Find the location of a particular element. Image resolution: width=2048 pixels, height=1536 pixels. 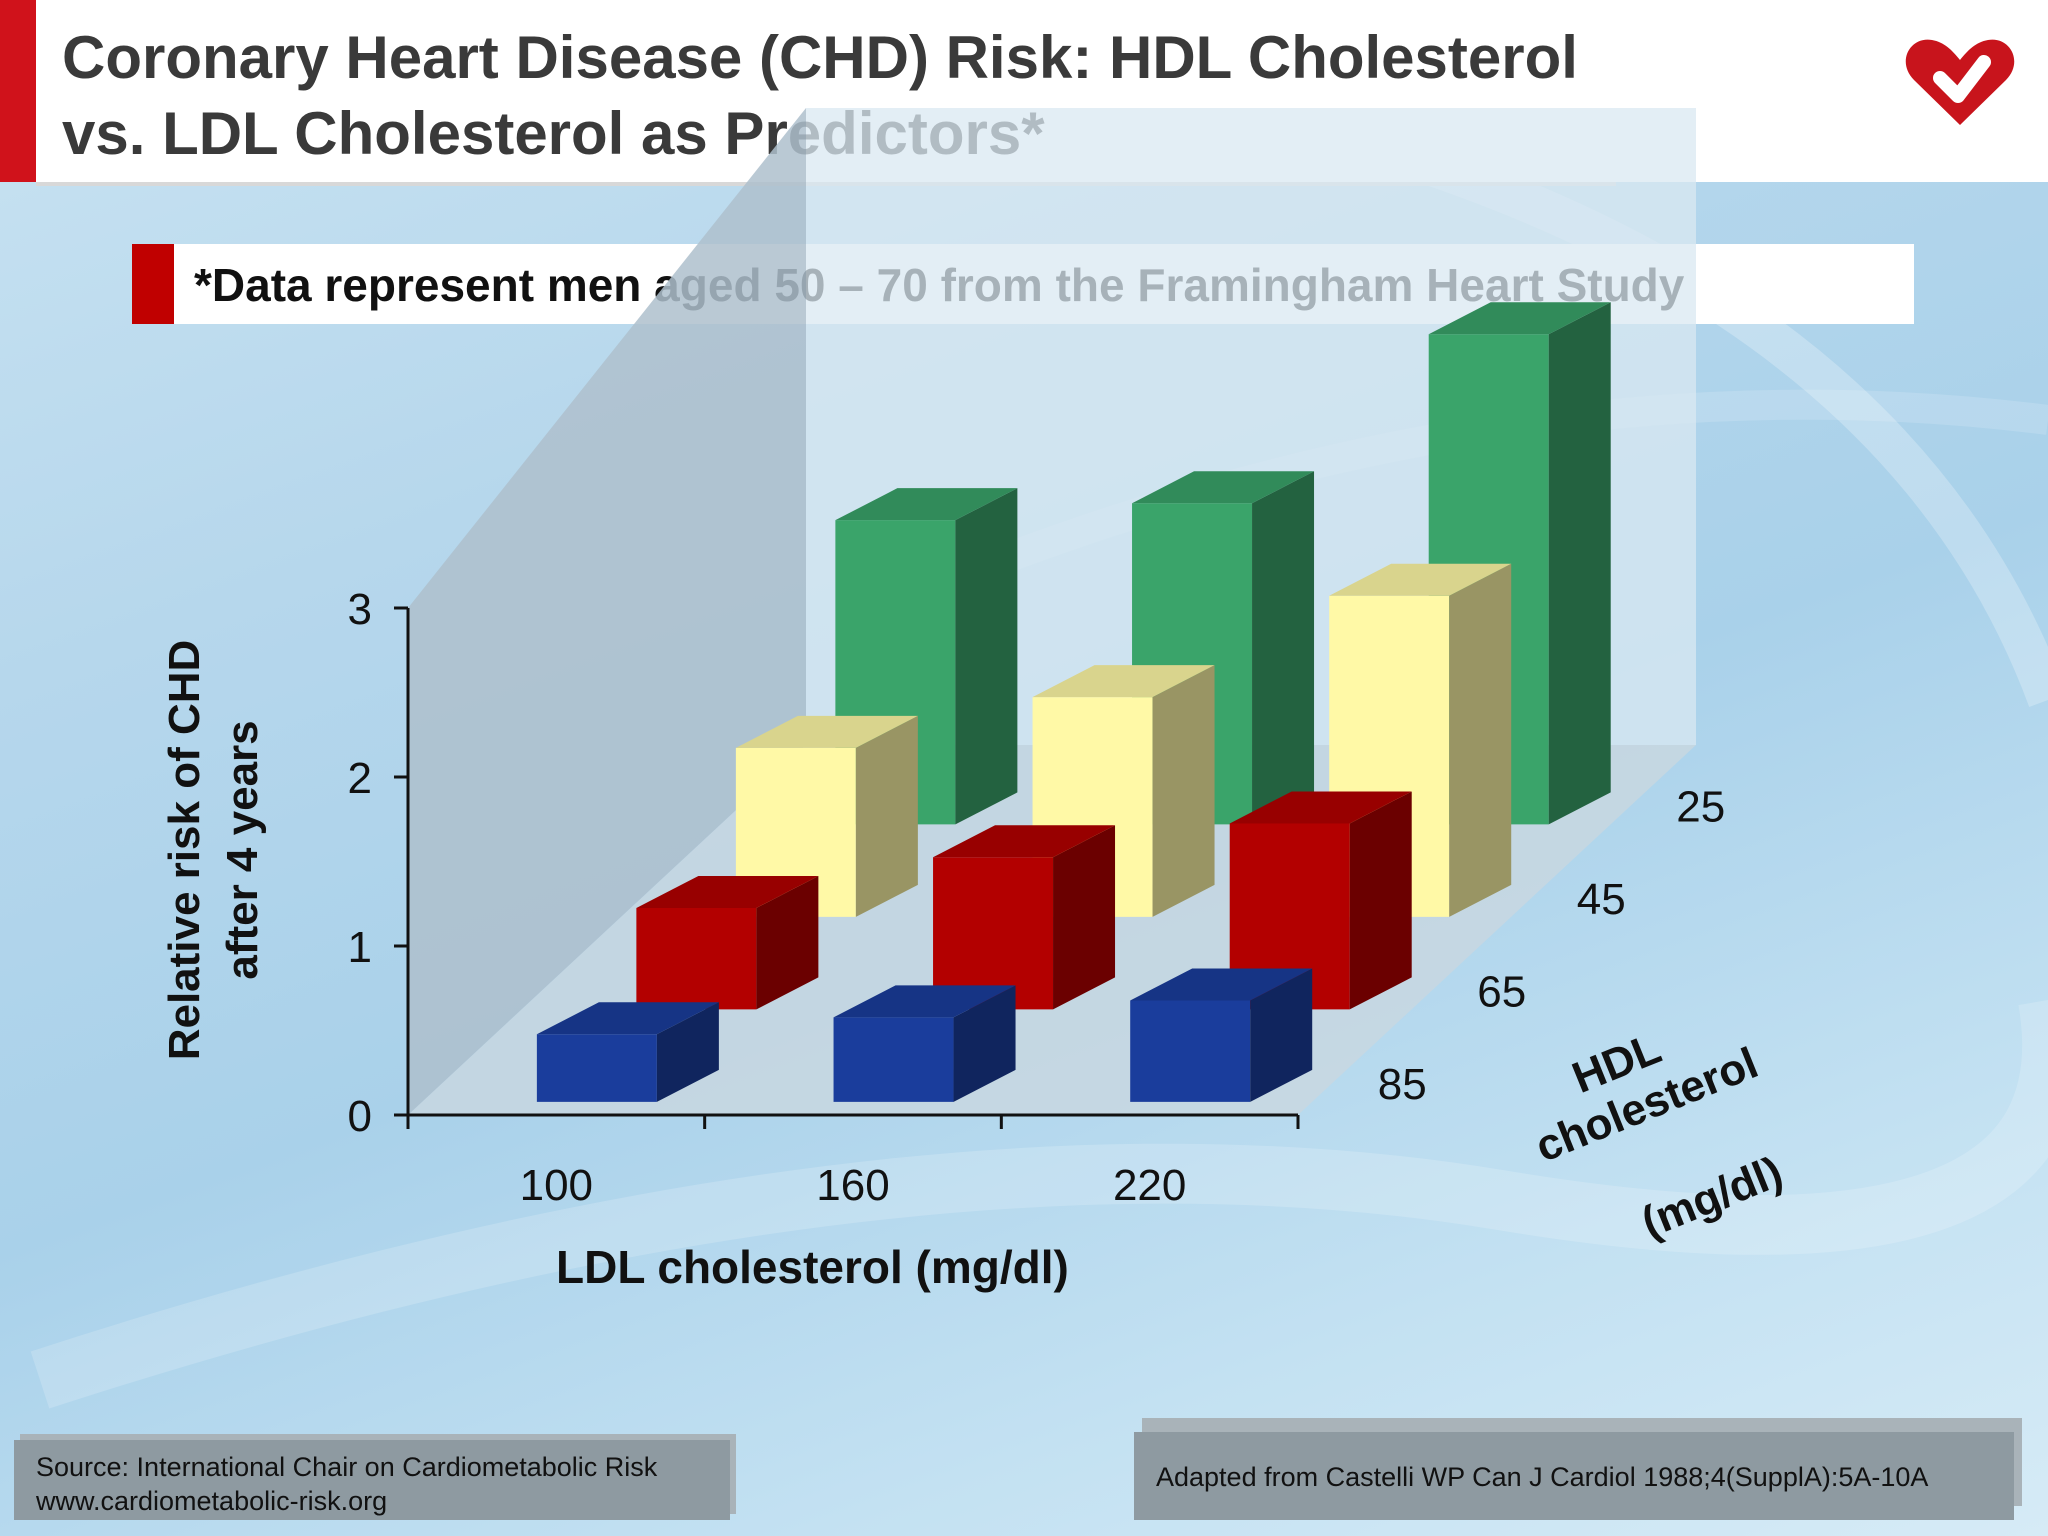

x-tick-label: 100 is located at coordinates (556, 1185).